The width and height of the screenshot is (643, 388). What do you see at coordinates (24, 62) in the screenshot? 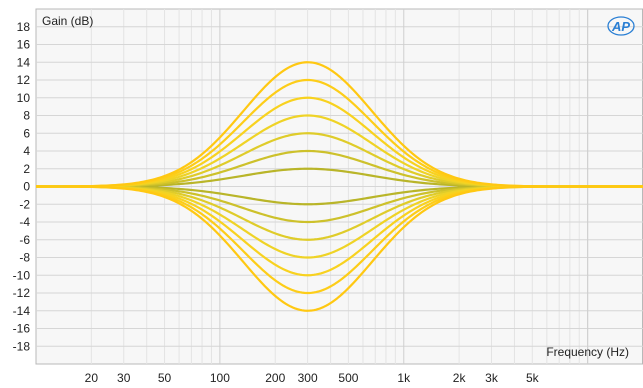
I see `y-tick-label: 14` at bounding box center [24, 62].